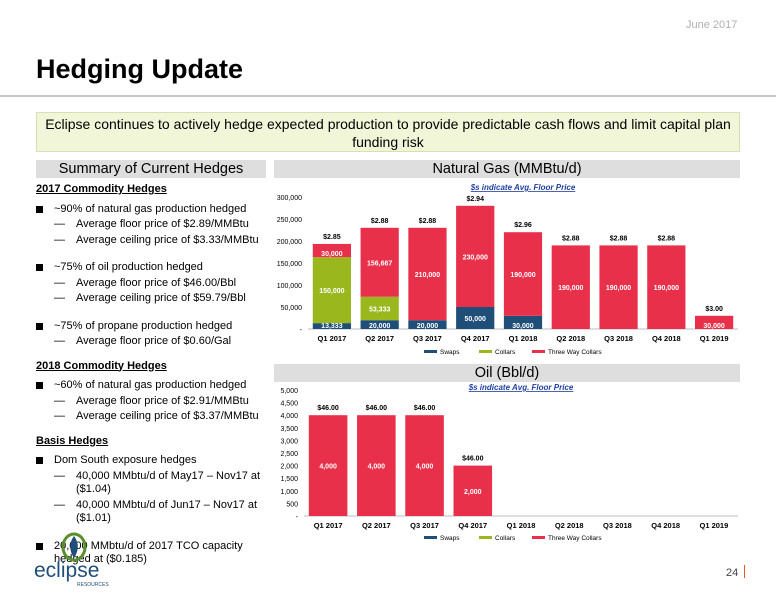  Describe the element at coordinates (289, 429) in the screenshot. I see `y-tick-label: 3,500` at that location.